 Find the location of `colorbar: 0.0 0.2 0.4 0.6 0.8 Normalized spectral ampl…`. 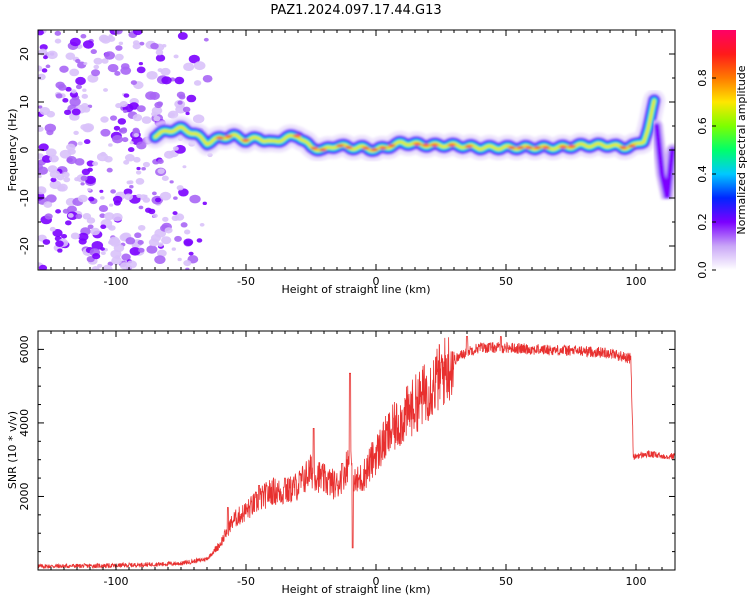

colorbar: 0.0 0.2 0.4 0.6 0.8 Normalized spectral ampl… is located at coordinates (722, 154).